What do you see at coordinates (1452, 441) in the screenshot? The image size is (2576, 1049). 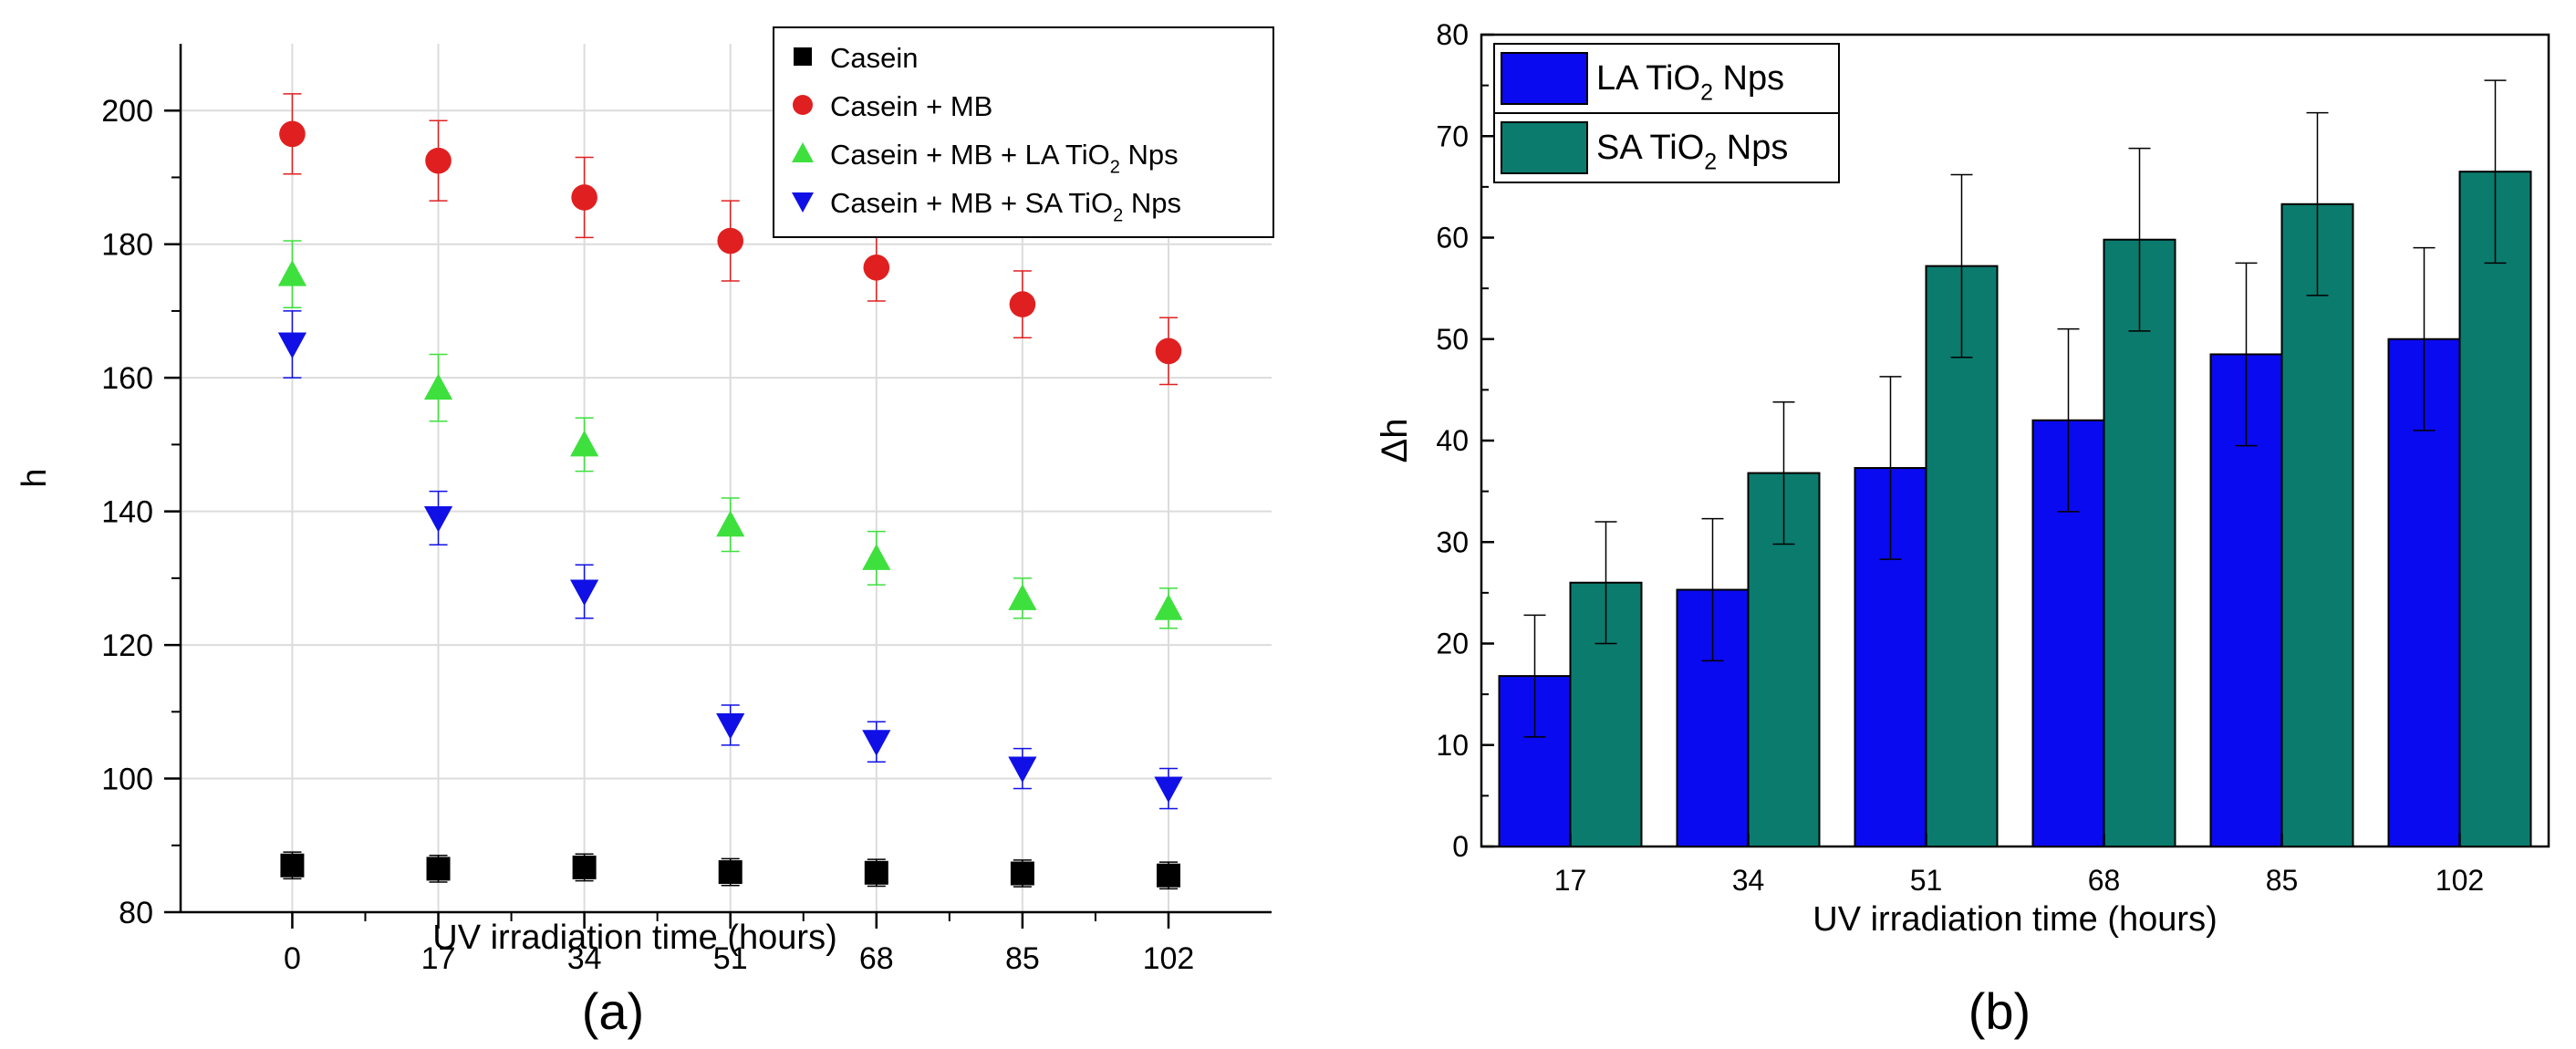 I see `y-tick-label: 40` at bounding box center [1452, 441].